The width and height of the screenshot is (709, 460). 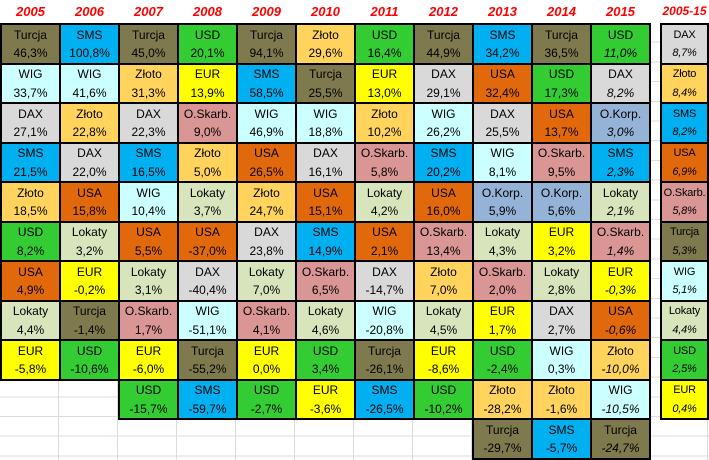 I want to click on asset-cell: SMS 100,8%, so click(x=89, y=44).